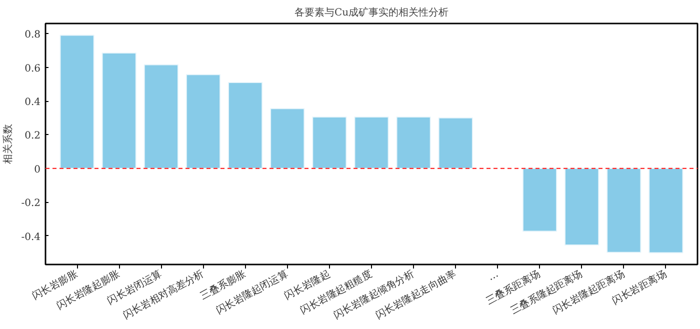 This screenshot has height=329, width=700. What do you see at coordinates (371, 12) in the screenshot?
I see `chart-title: 各要素与Cu成矿事实的相关性分析` at bounding box center [371, 12].